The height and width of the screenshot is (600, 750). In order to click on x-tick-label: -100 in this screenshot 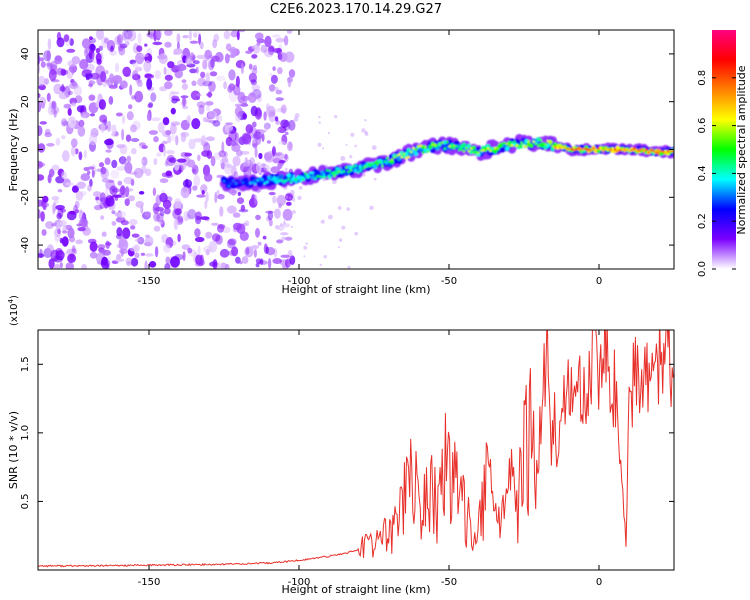, I will do `click(299, 281)`.